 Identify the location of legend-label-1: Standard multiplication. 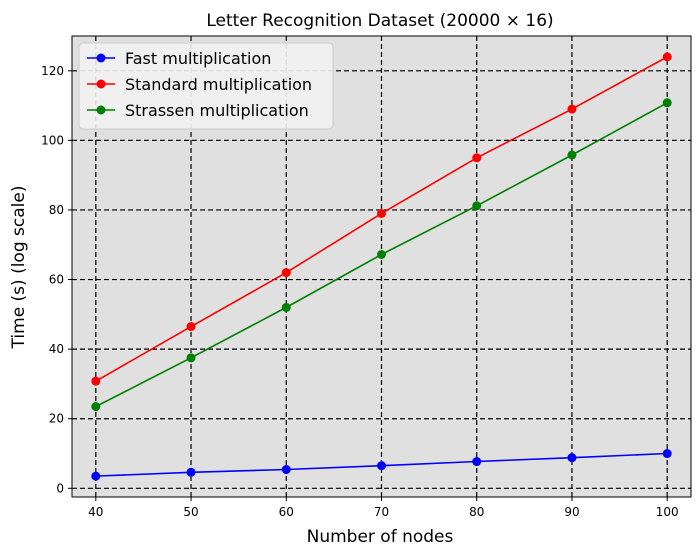
(218, 84).